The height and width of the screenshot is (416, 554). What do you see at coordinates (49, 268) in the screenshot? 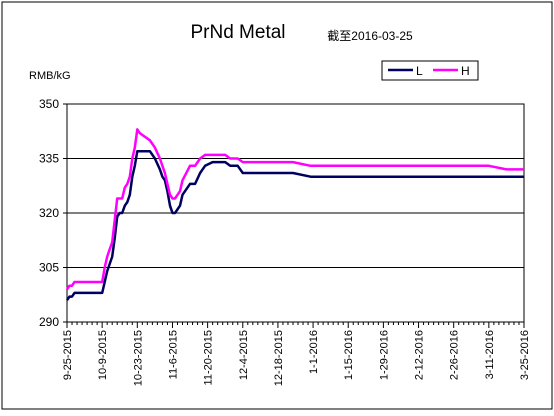
I see `y-tick-label-305: 305` at bounding box center [49, 268].